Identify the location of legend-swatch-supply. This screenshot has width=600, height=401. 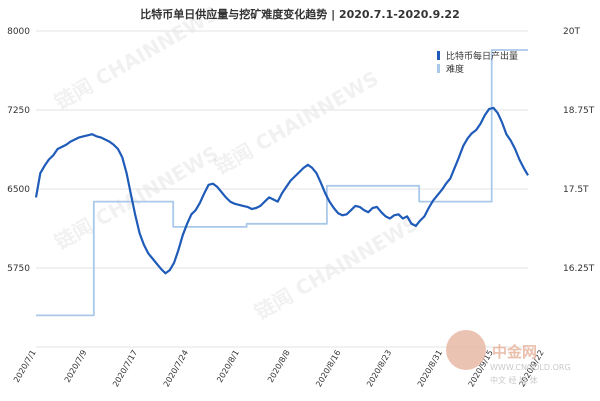
(438, 55).